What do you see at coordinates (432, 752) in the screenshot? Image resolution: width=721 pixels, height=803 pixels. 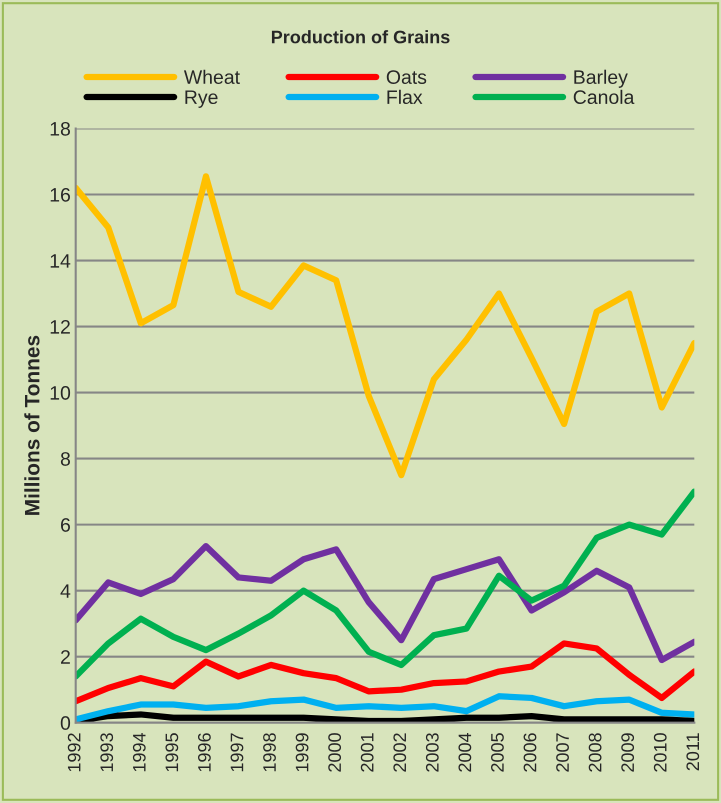 I see `x-tick-label: 2003` at bounding box center [432, 752].